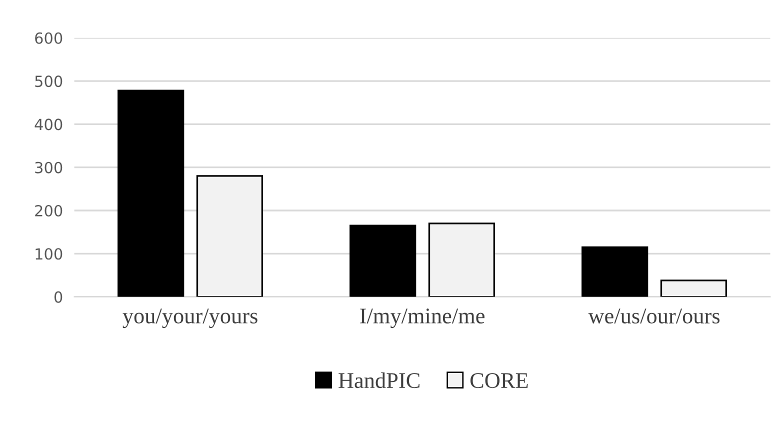 The image size is (782, 421). Describe the element at coordinates (49, 254) in the screenshot. I see `y-tick-label: 100` at that location.